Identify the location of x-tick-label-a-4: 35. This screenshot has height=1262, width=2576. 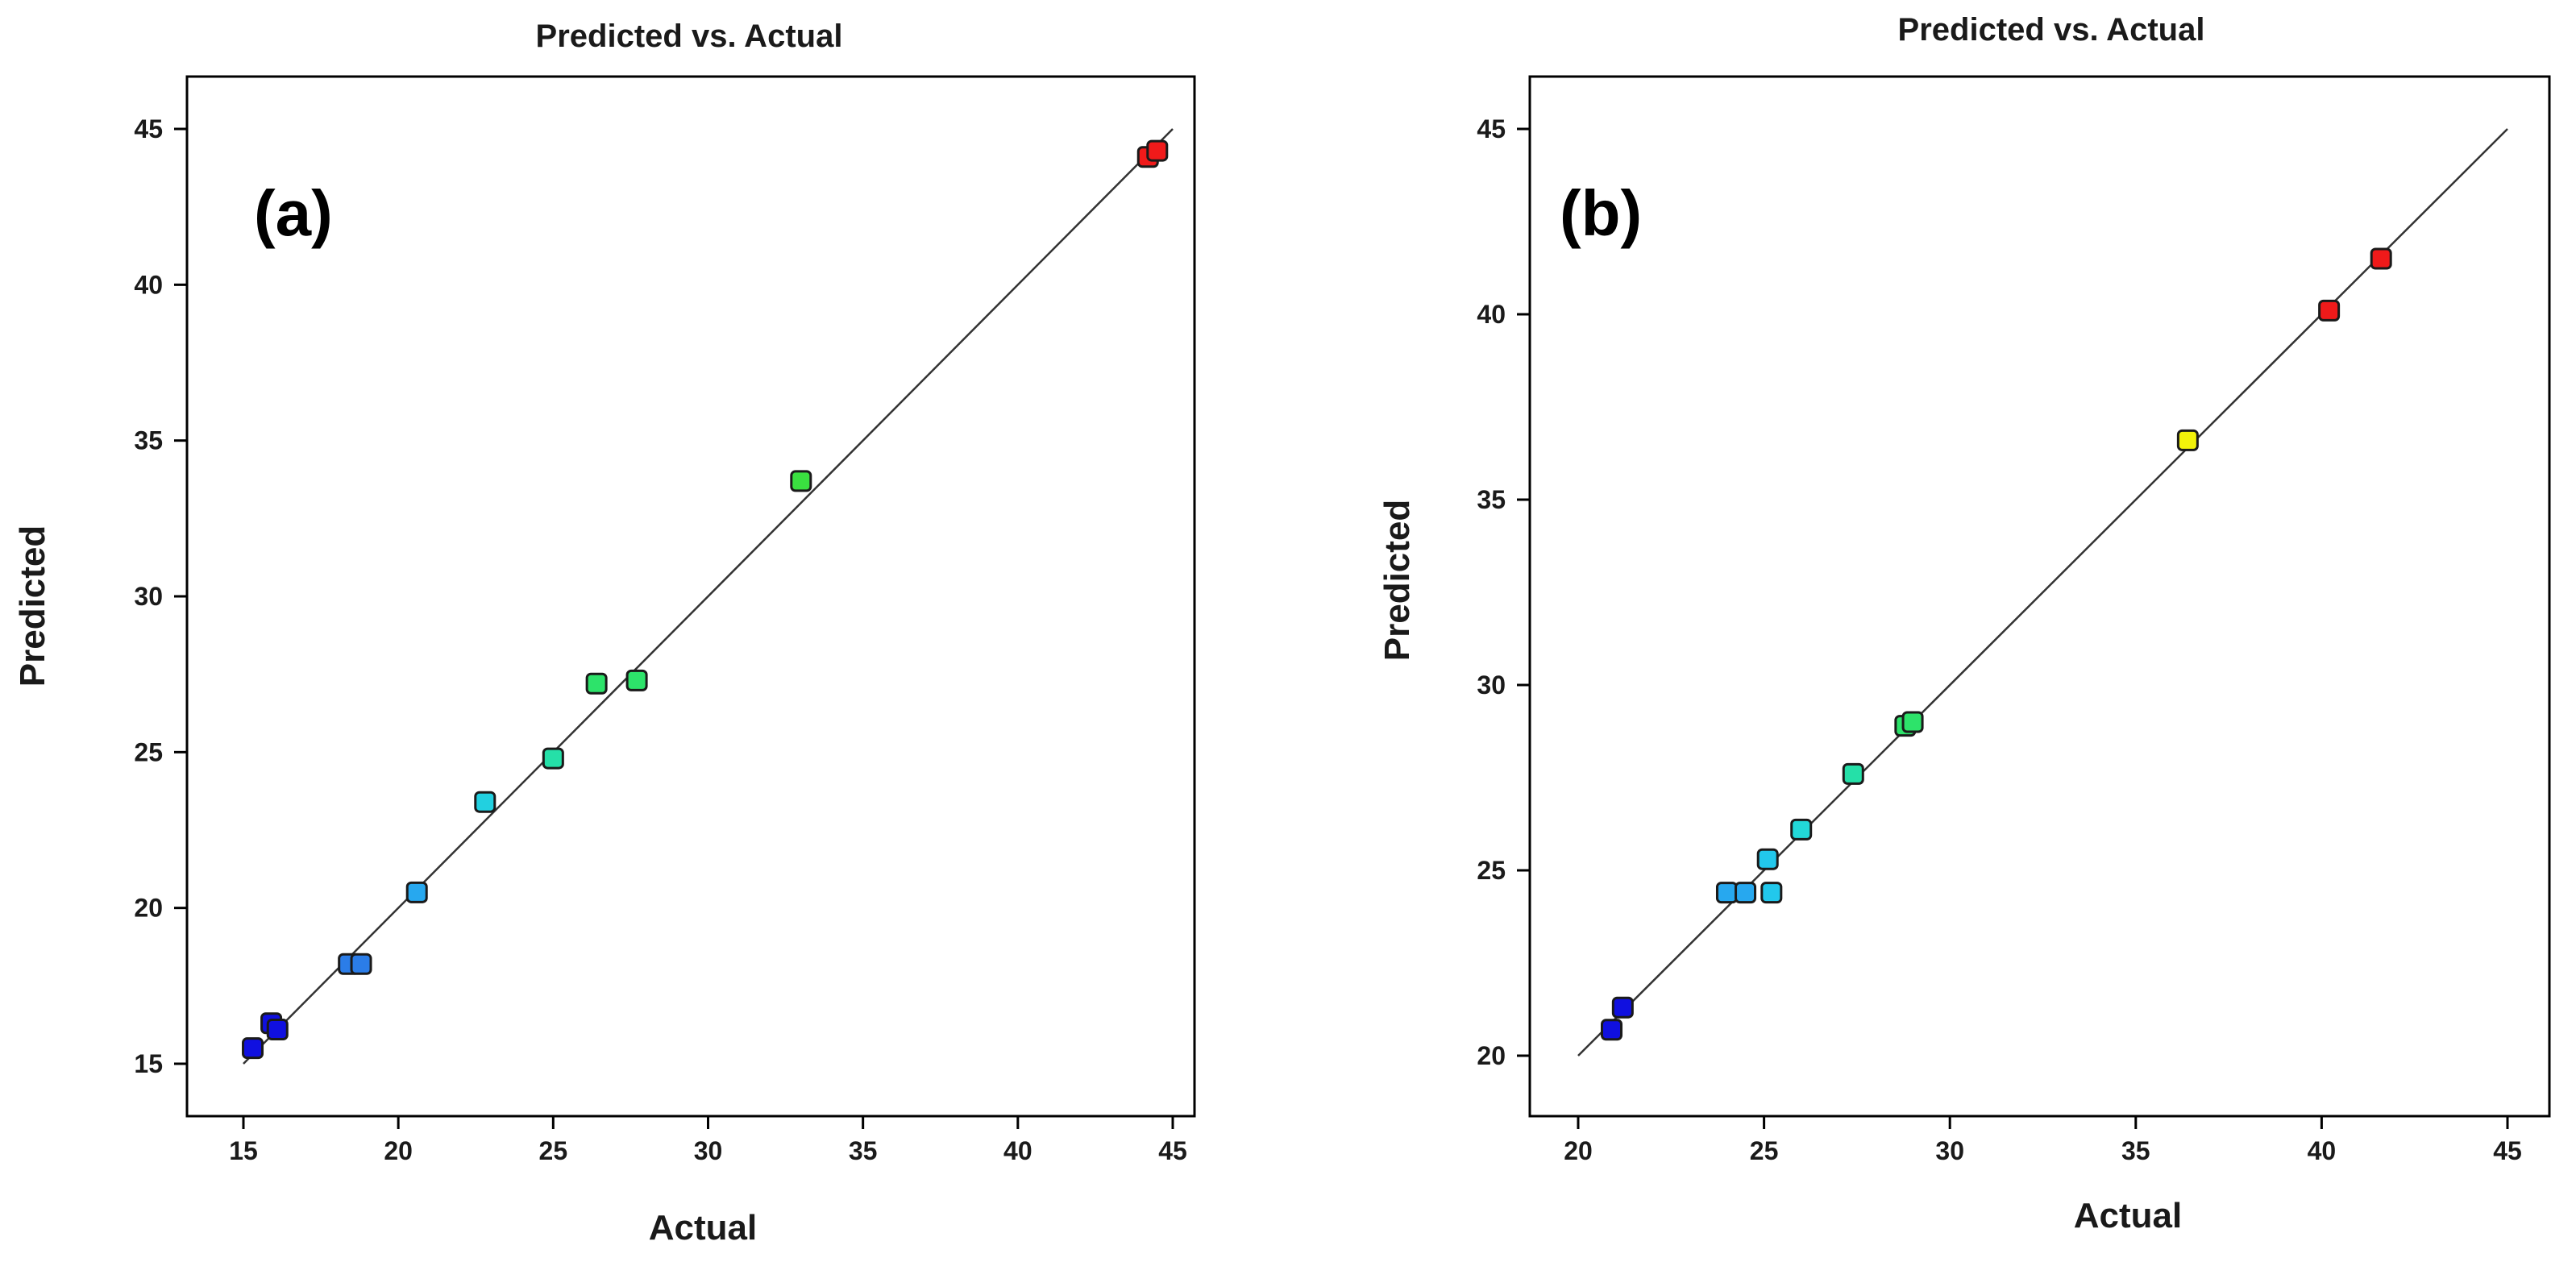
(863, 1150).